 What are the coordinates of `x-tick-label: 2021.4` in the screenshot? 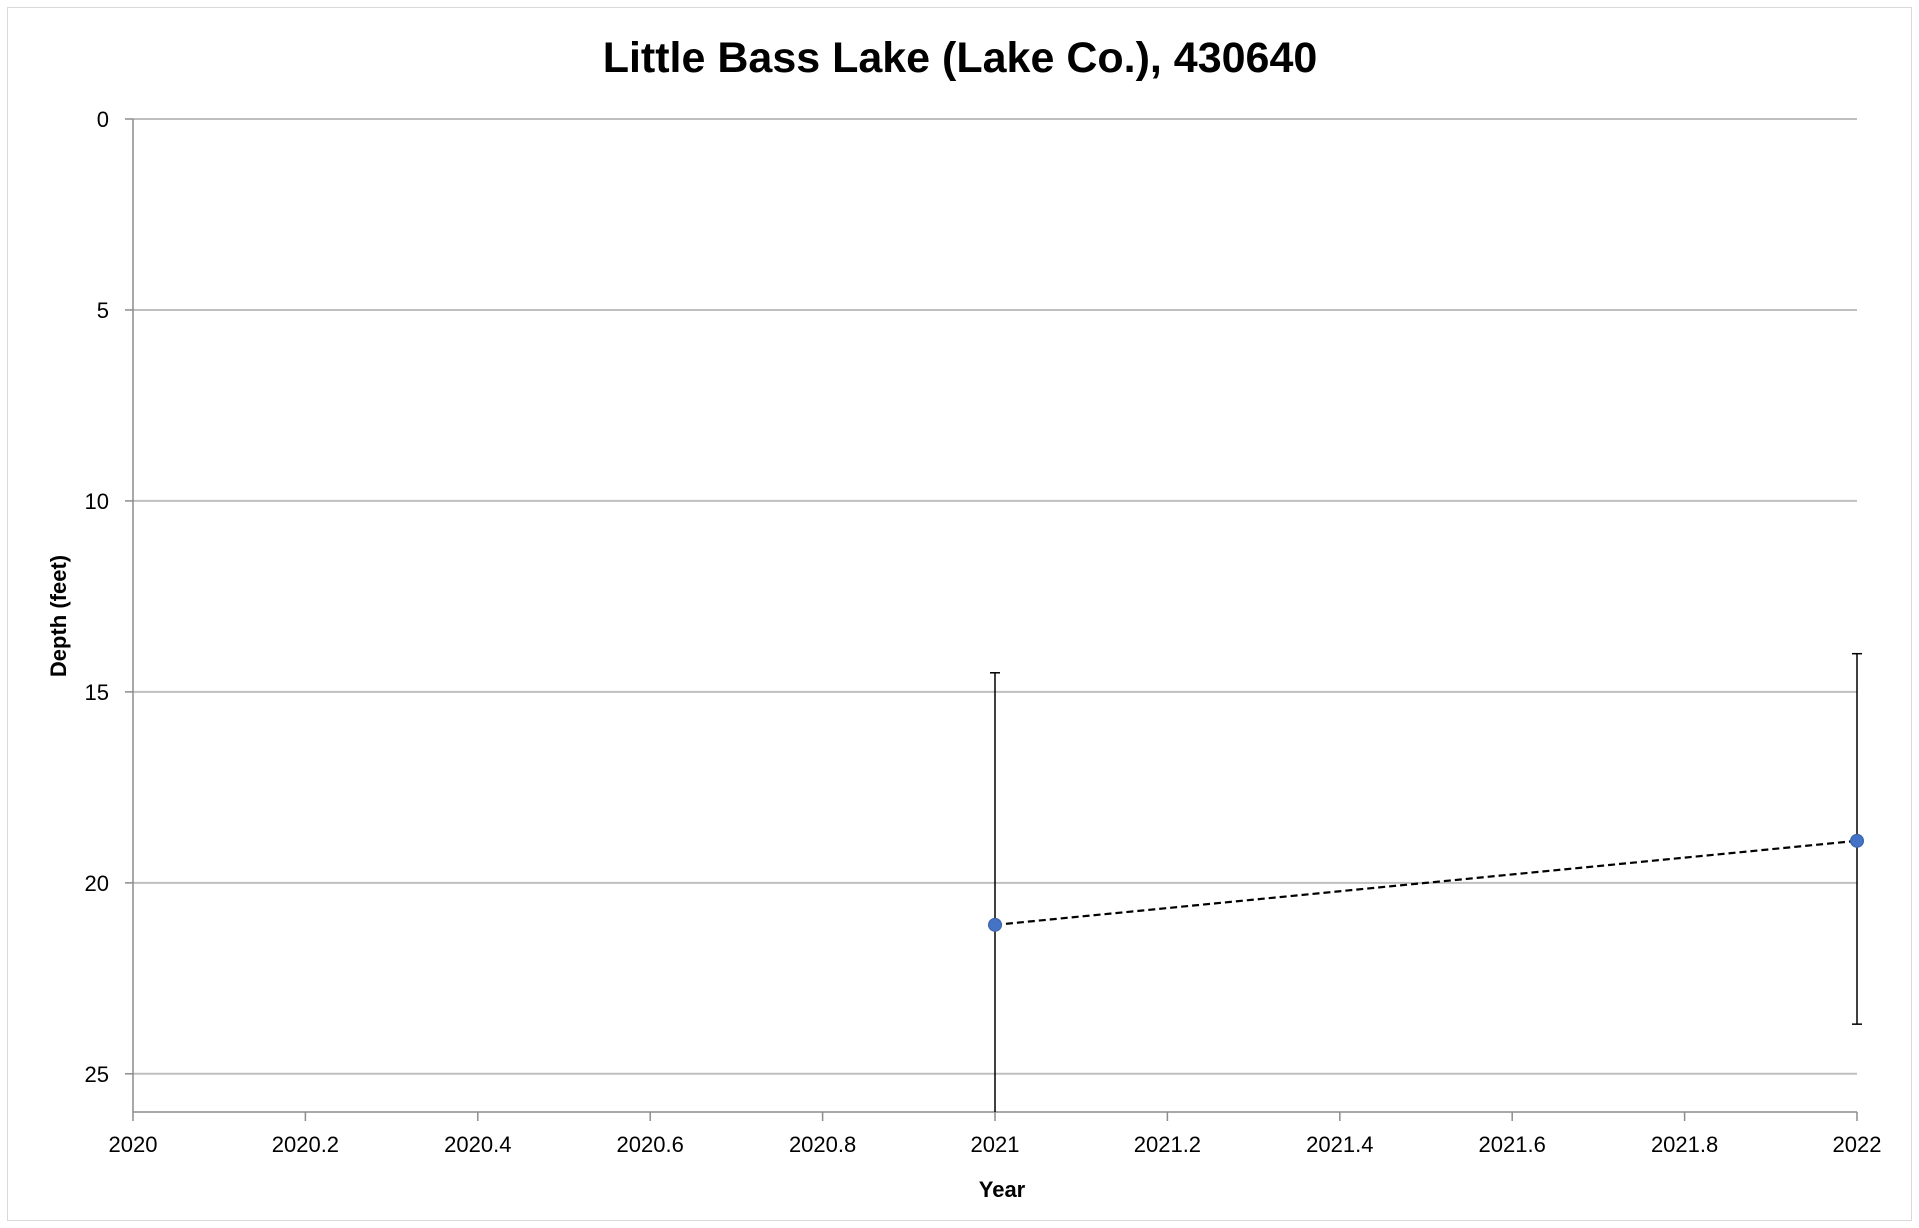 It's located at (1339, 1144).